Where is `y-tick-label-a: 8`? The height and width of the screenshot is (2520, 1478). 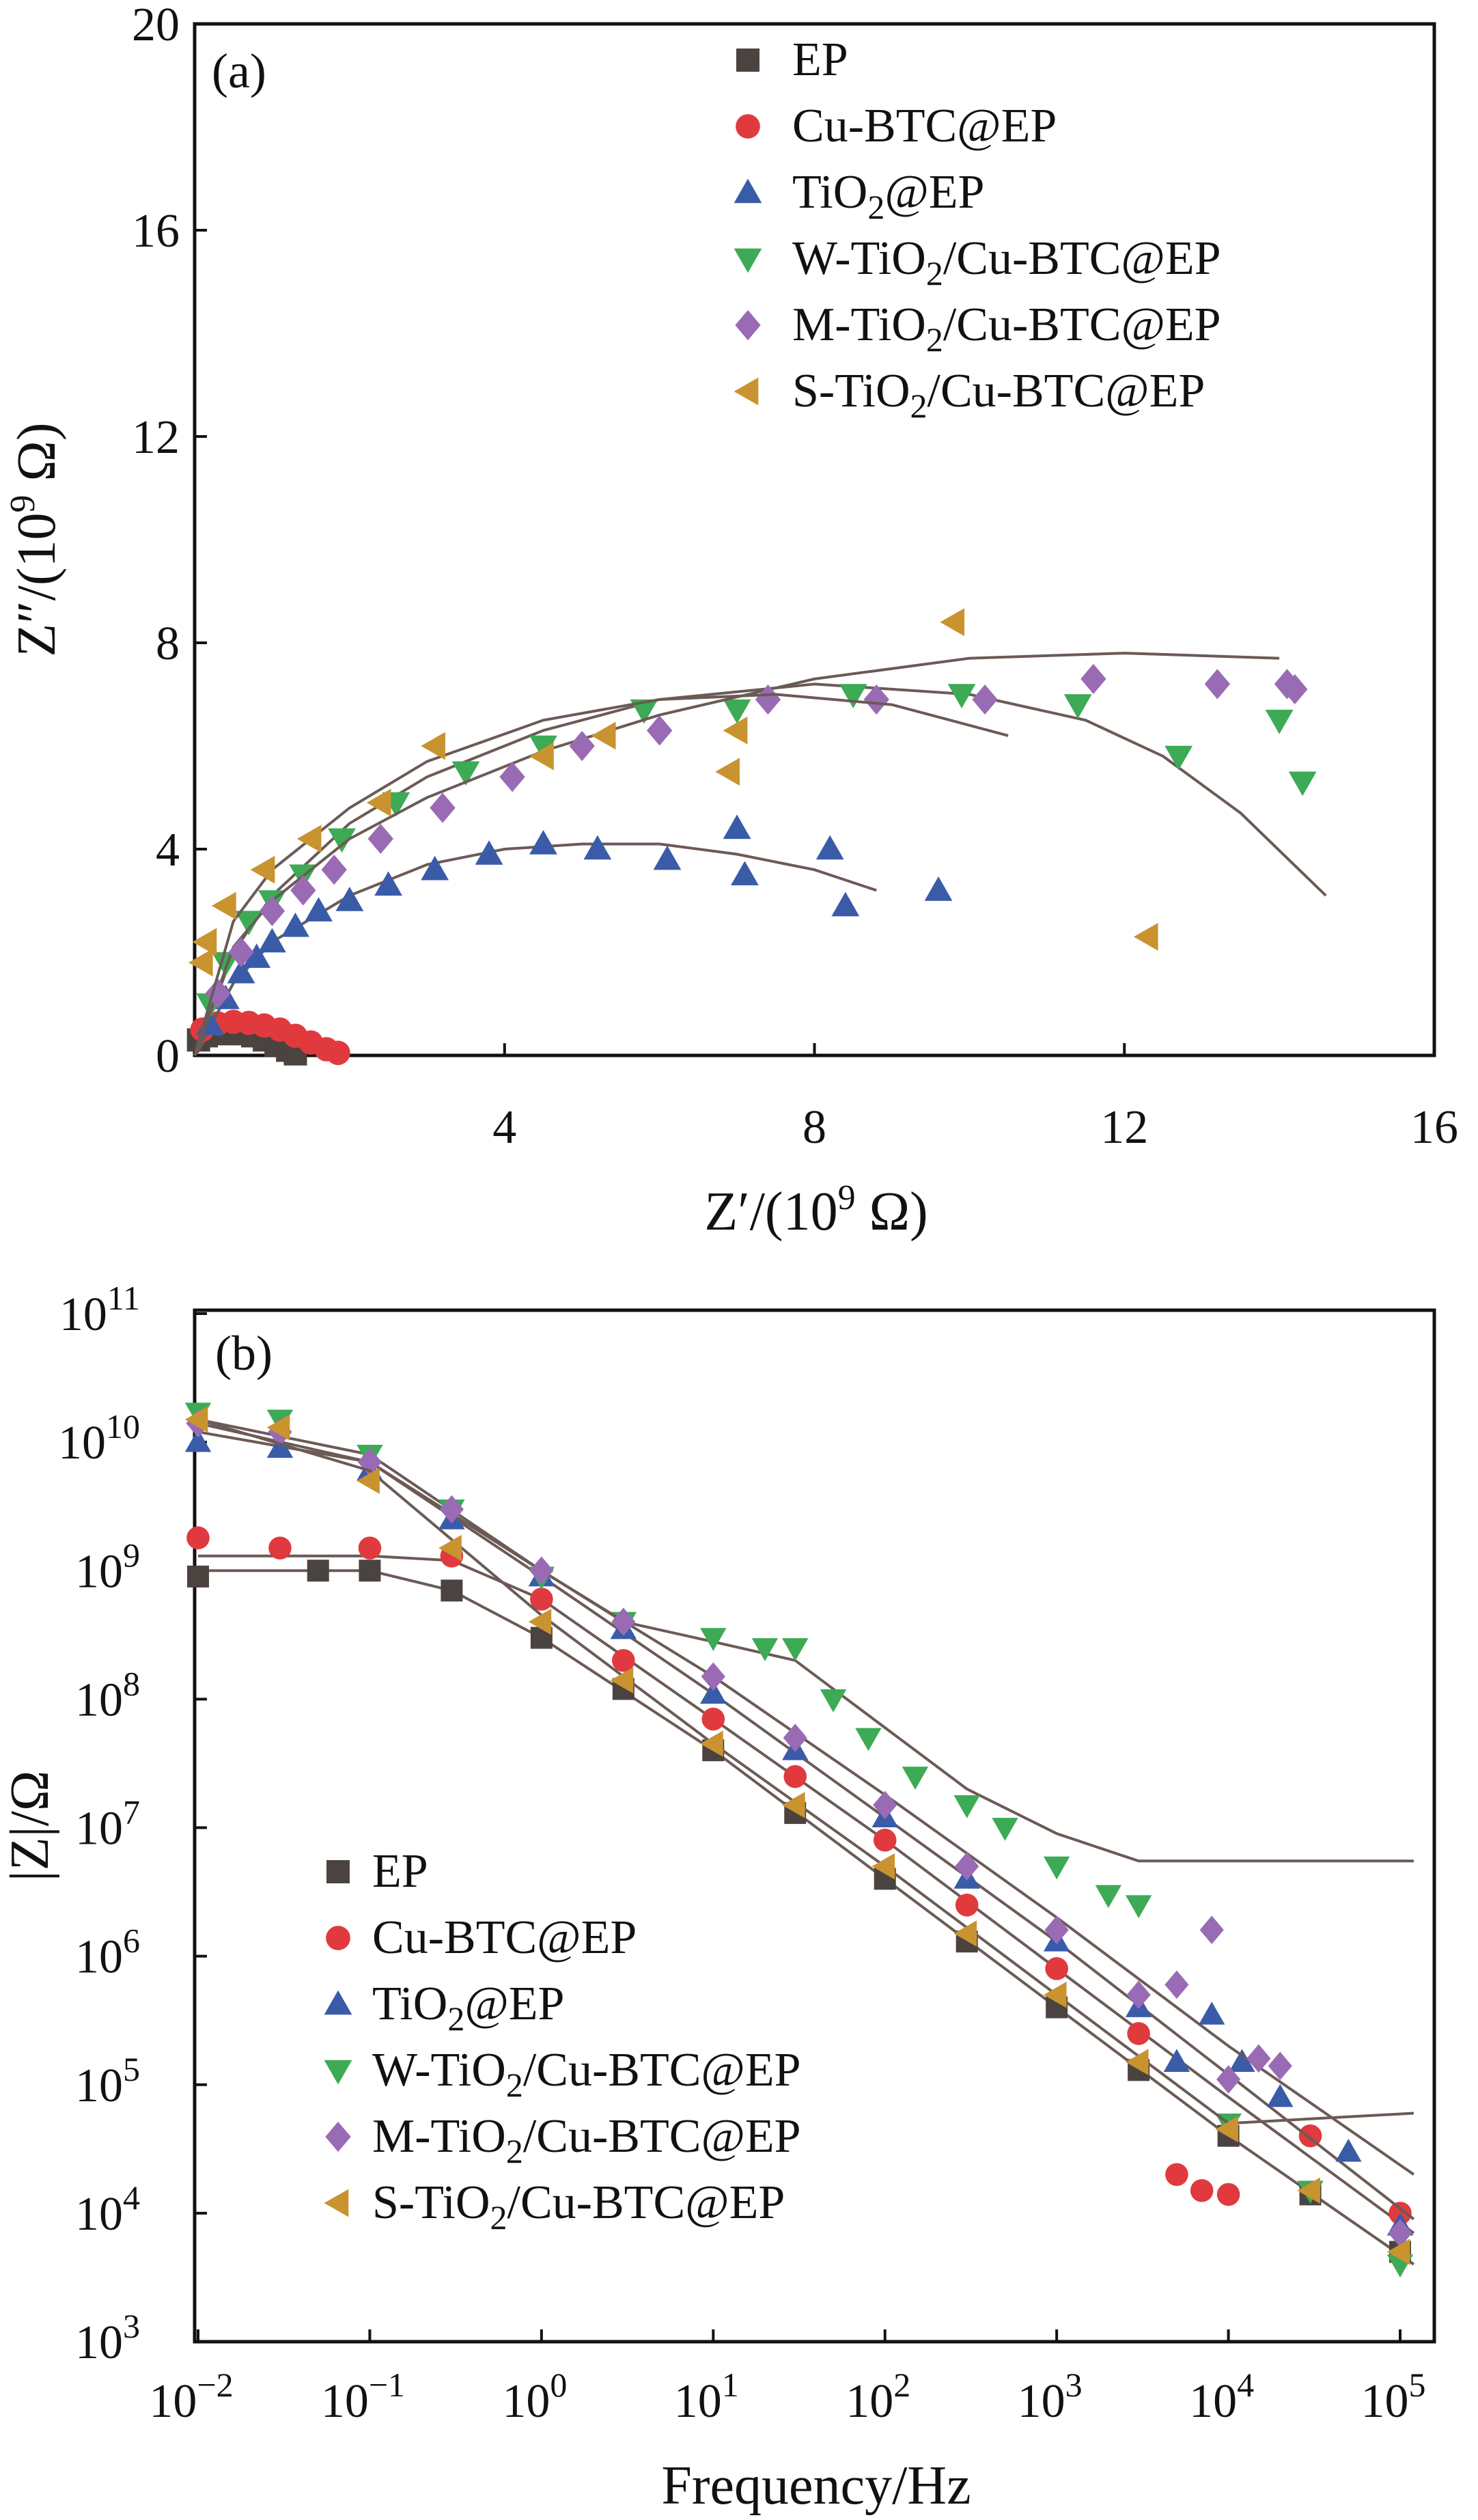 y-tick-label-a: 8 is located at coordinates (168, 644).